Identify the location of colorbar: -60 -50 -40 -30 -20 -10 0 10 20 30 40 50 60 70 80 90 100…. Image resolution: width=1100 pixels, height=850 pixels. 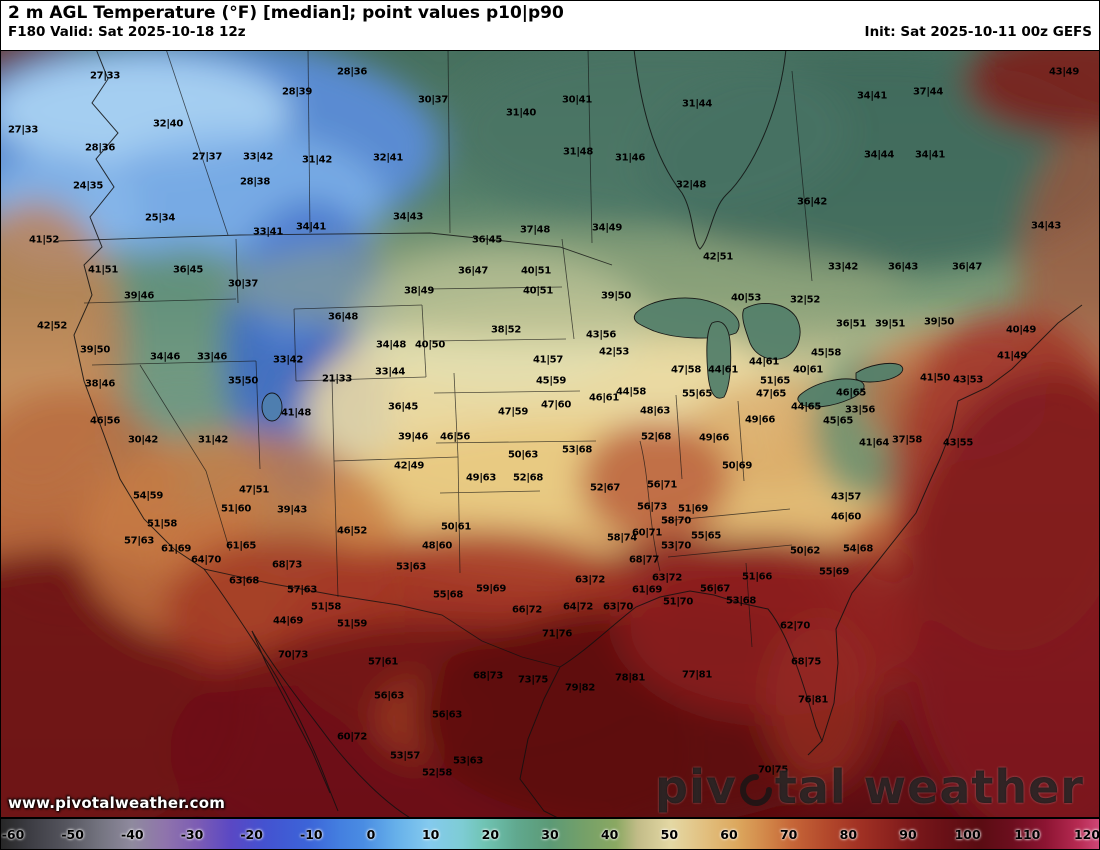
(550, 834).